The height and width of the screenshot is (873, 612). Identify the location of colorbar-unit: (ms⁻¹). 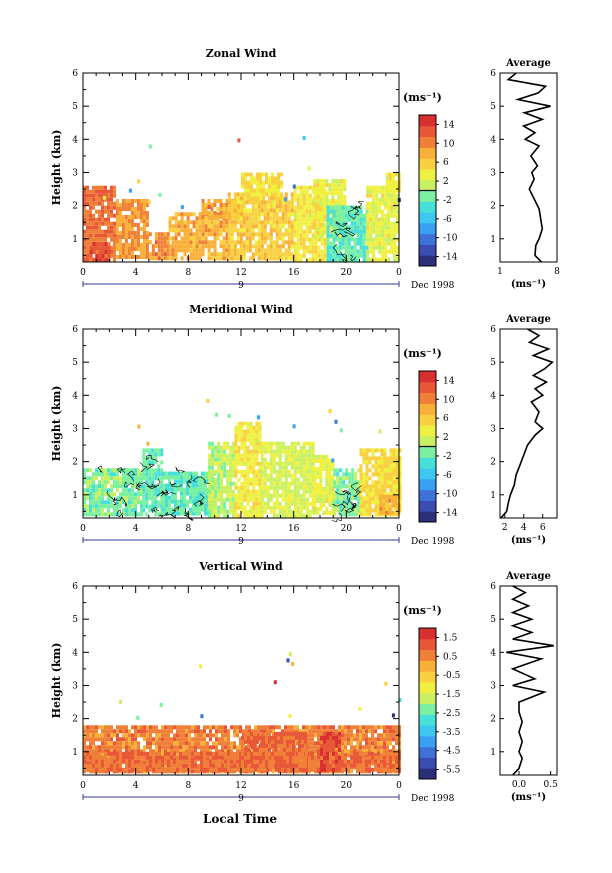
(422, 353).